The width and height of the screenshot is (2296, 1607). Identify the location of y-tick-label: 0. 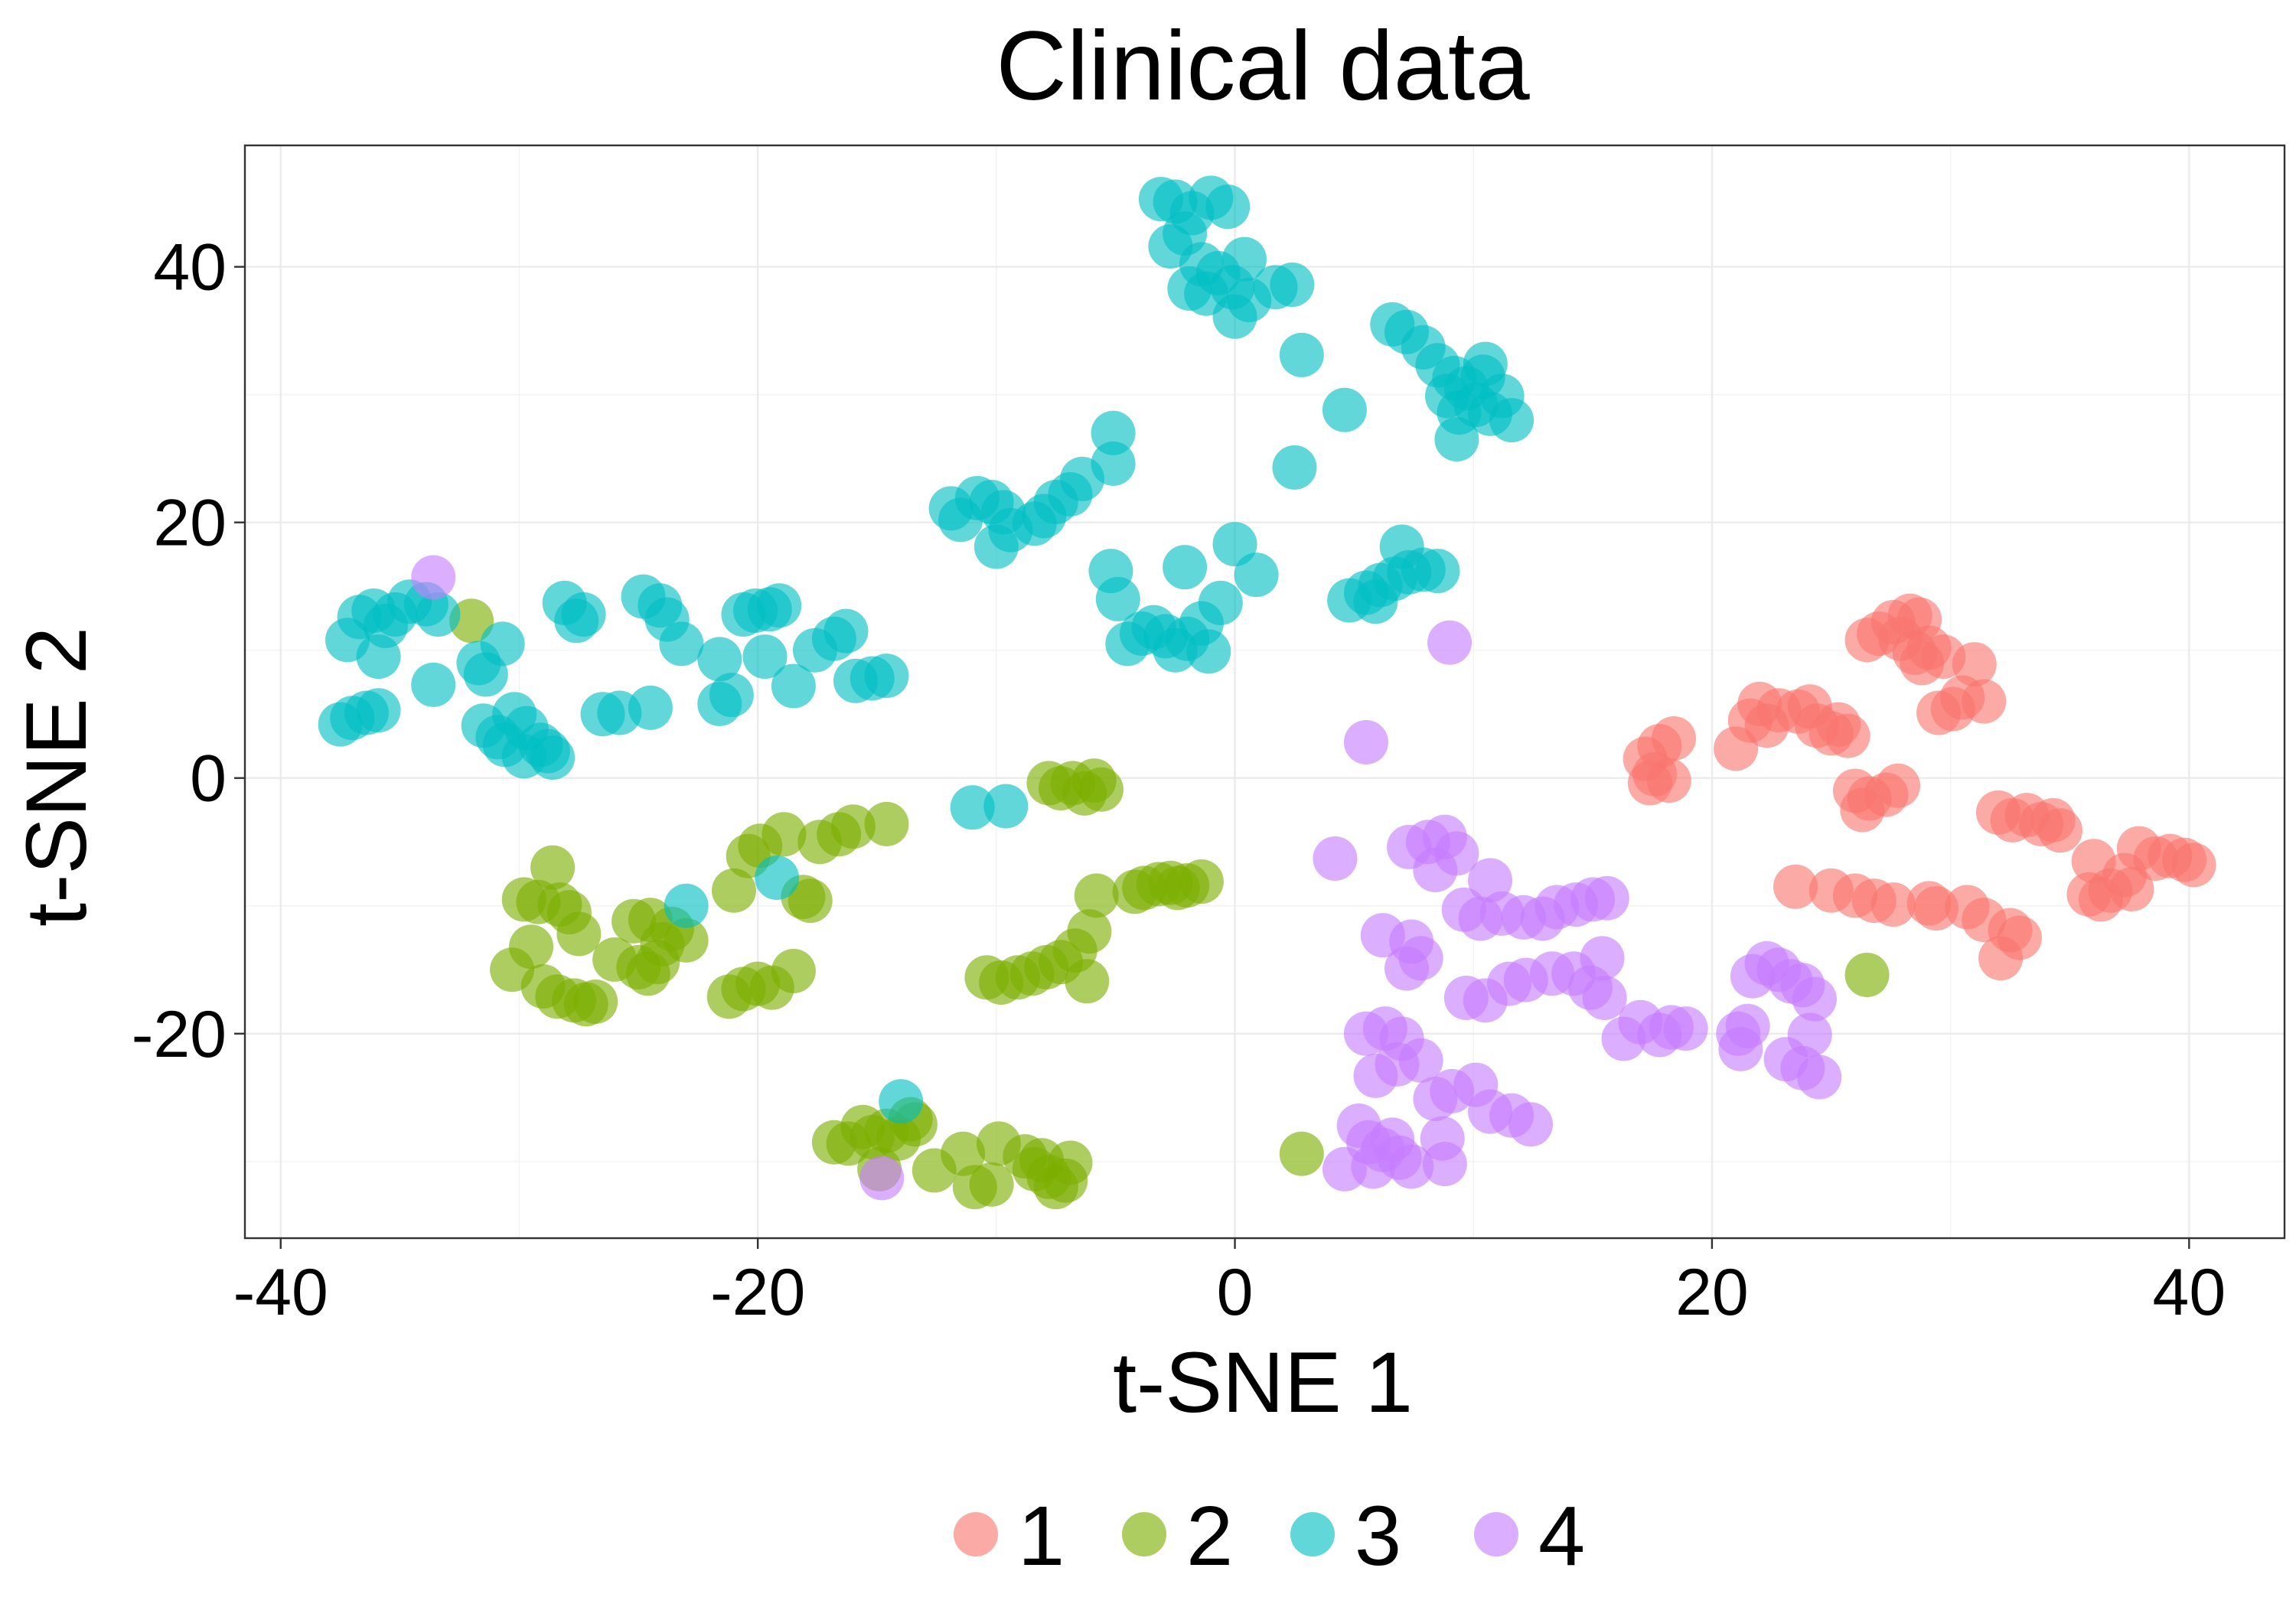
(208, 779).